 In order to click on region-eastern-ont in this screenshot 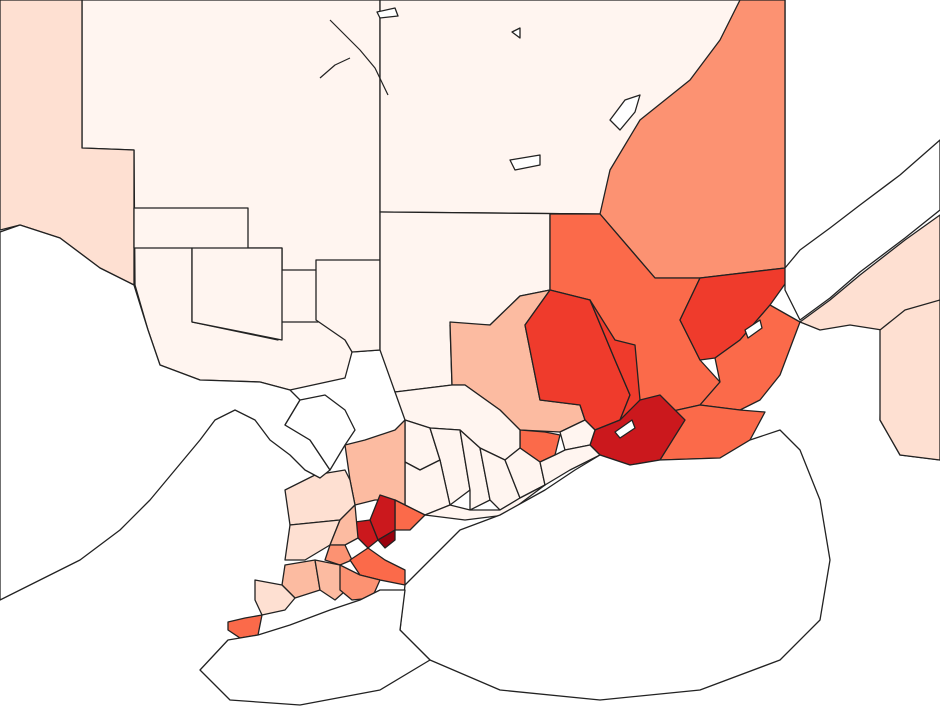, I will do `click(570, 465)`.